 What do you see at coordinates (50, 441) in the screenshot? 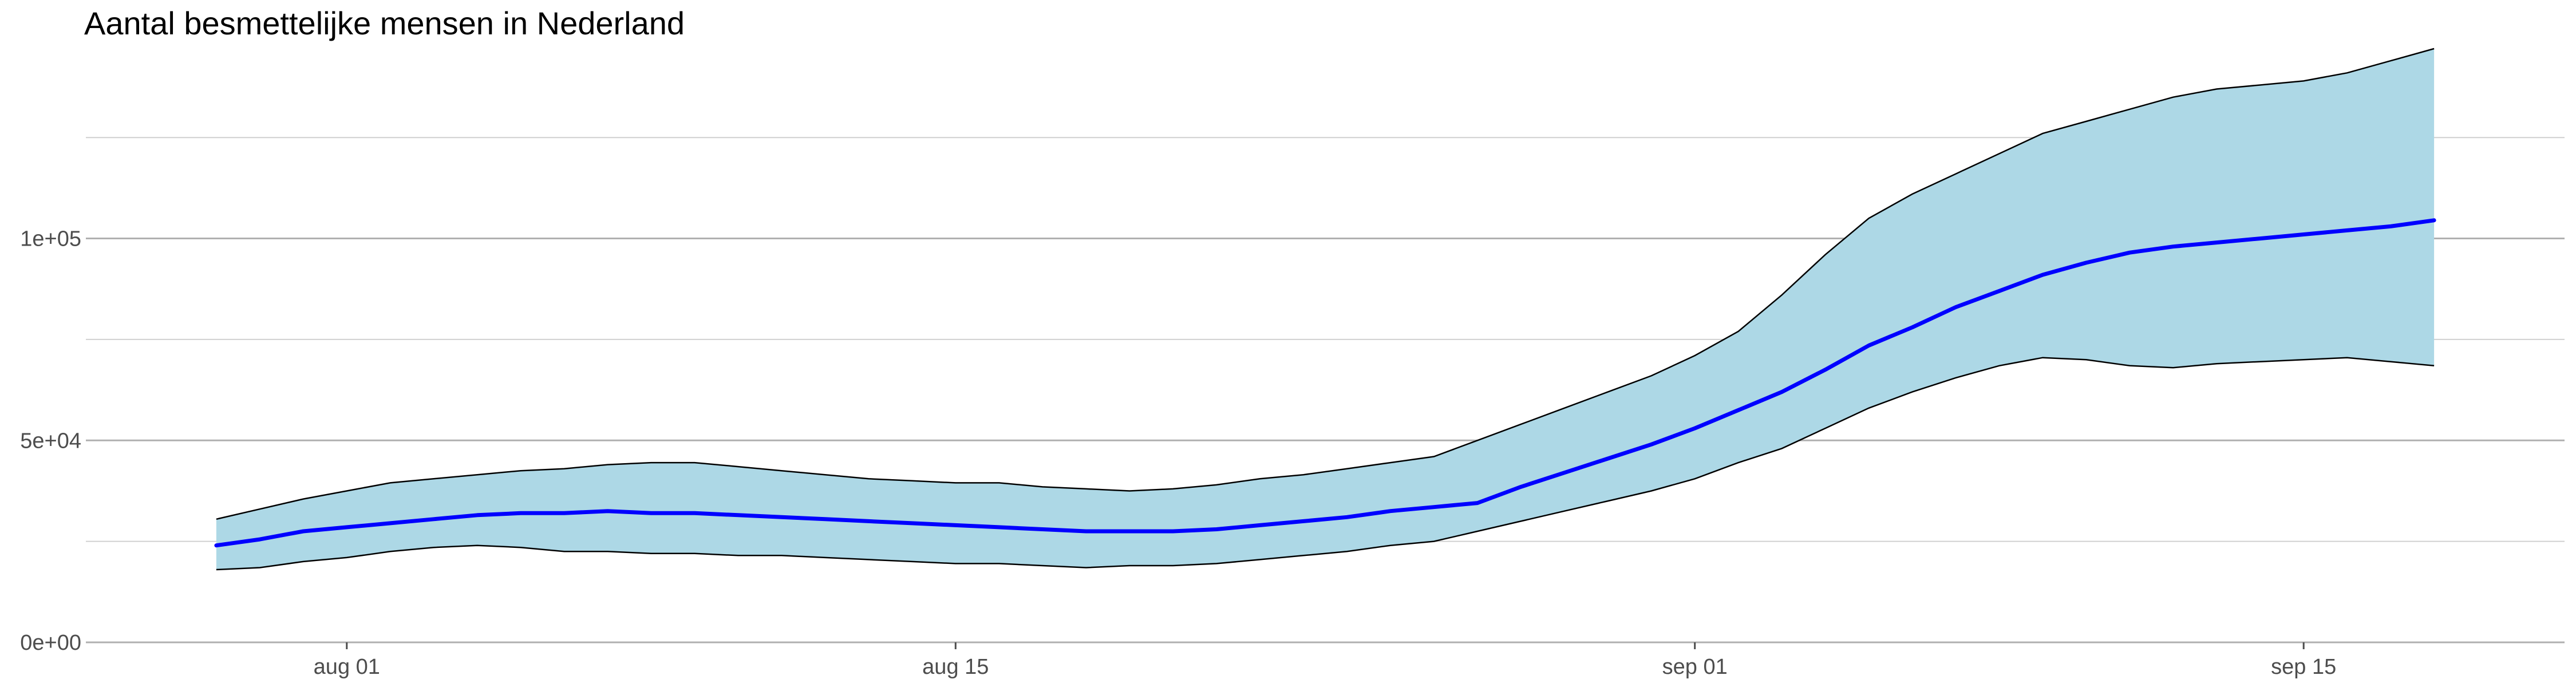
I see `y-tick-label: 5e+04` at bounding box center [50, 441].